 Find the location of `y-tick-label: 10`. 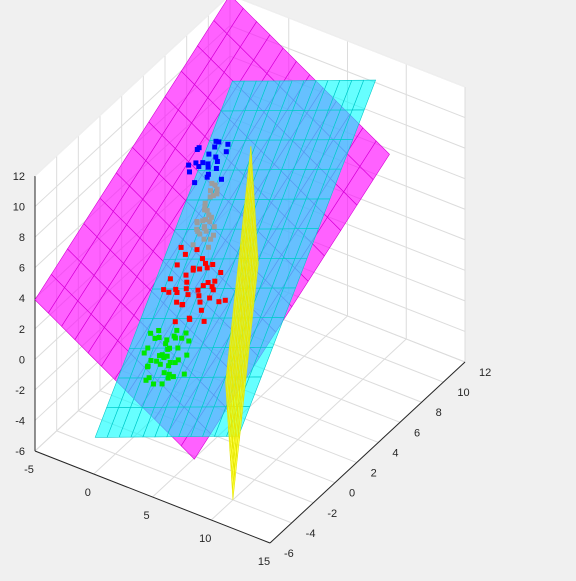

y-tick-label: 10 is located at coordinates (463, 393).